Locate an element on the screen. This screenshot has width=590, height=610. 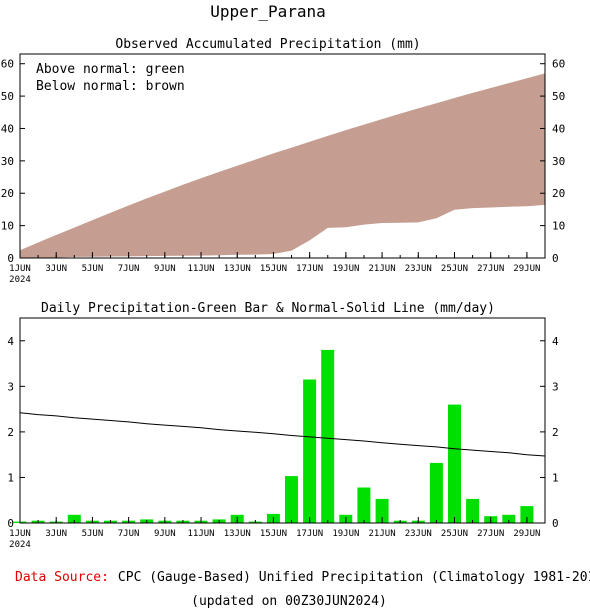
y-tick-label-left: 50 is located at coordinates (7, 96).